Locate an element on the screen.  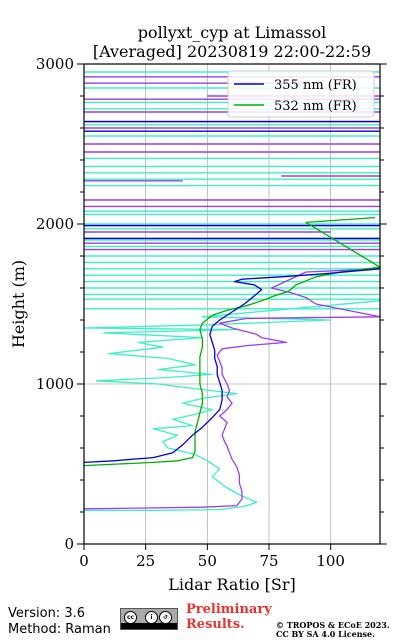
copyright-line-2: CC BY SA 4.0 License. is located at coordinates (325, 634).